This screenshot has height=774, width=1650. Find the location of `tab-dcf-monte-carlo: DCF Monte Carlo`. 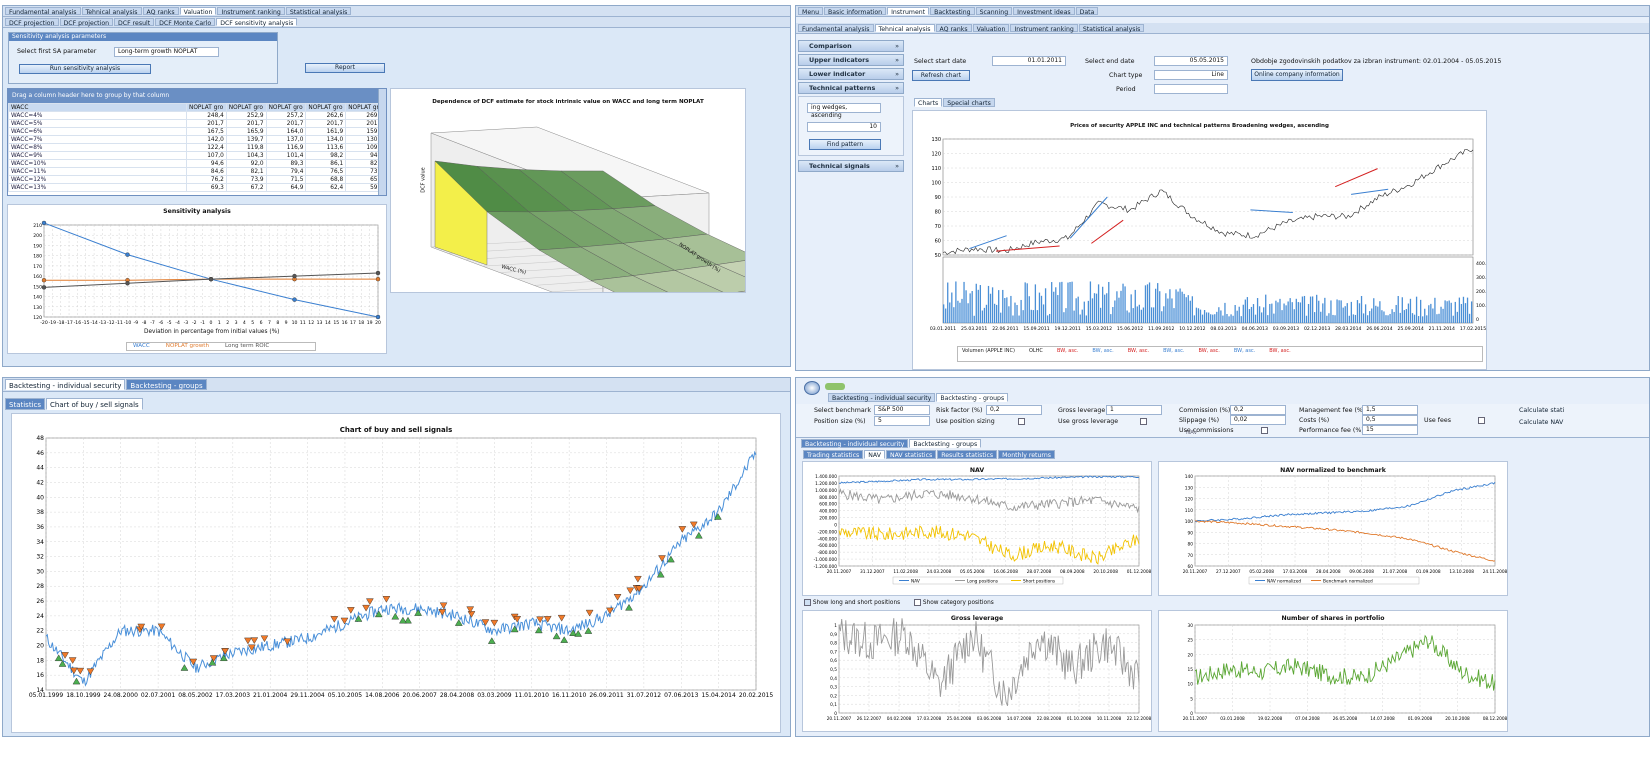

tab-dcf-monte-carlo: DCF Monte Carlo is located at coordinates (185, 22).